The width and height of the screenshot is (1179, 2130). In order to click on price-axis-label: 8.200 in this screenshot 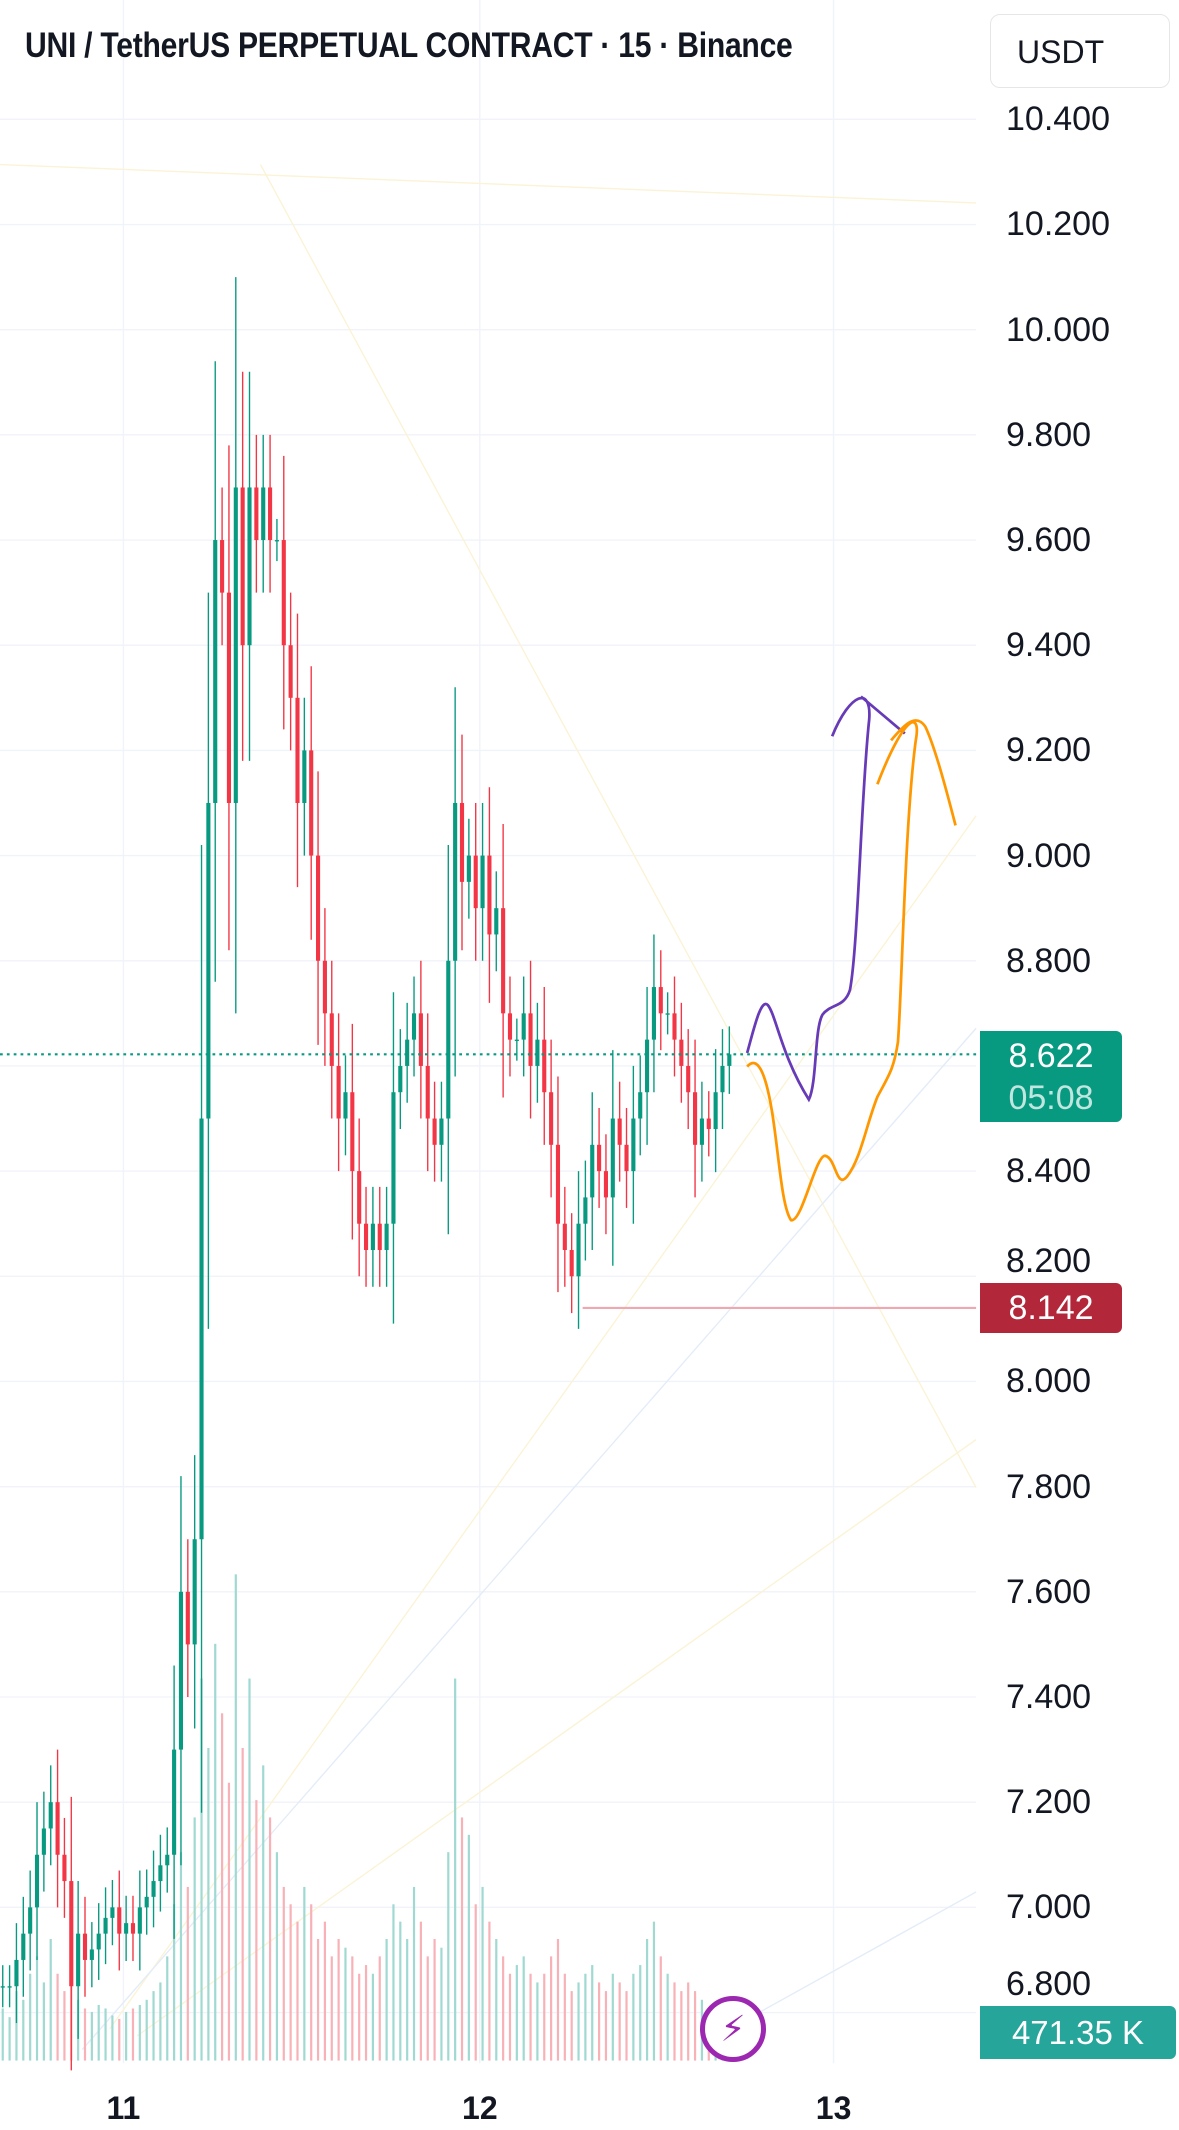, I will do `click(1049, 1261)`.